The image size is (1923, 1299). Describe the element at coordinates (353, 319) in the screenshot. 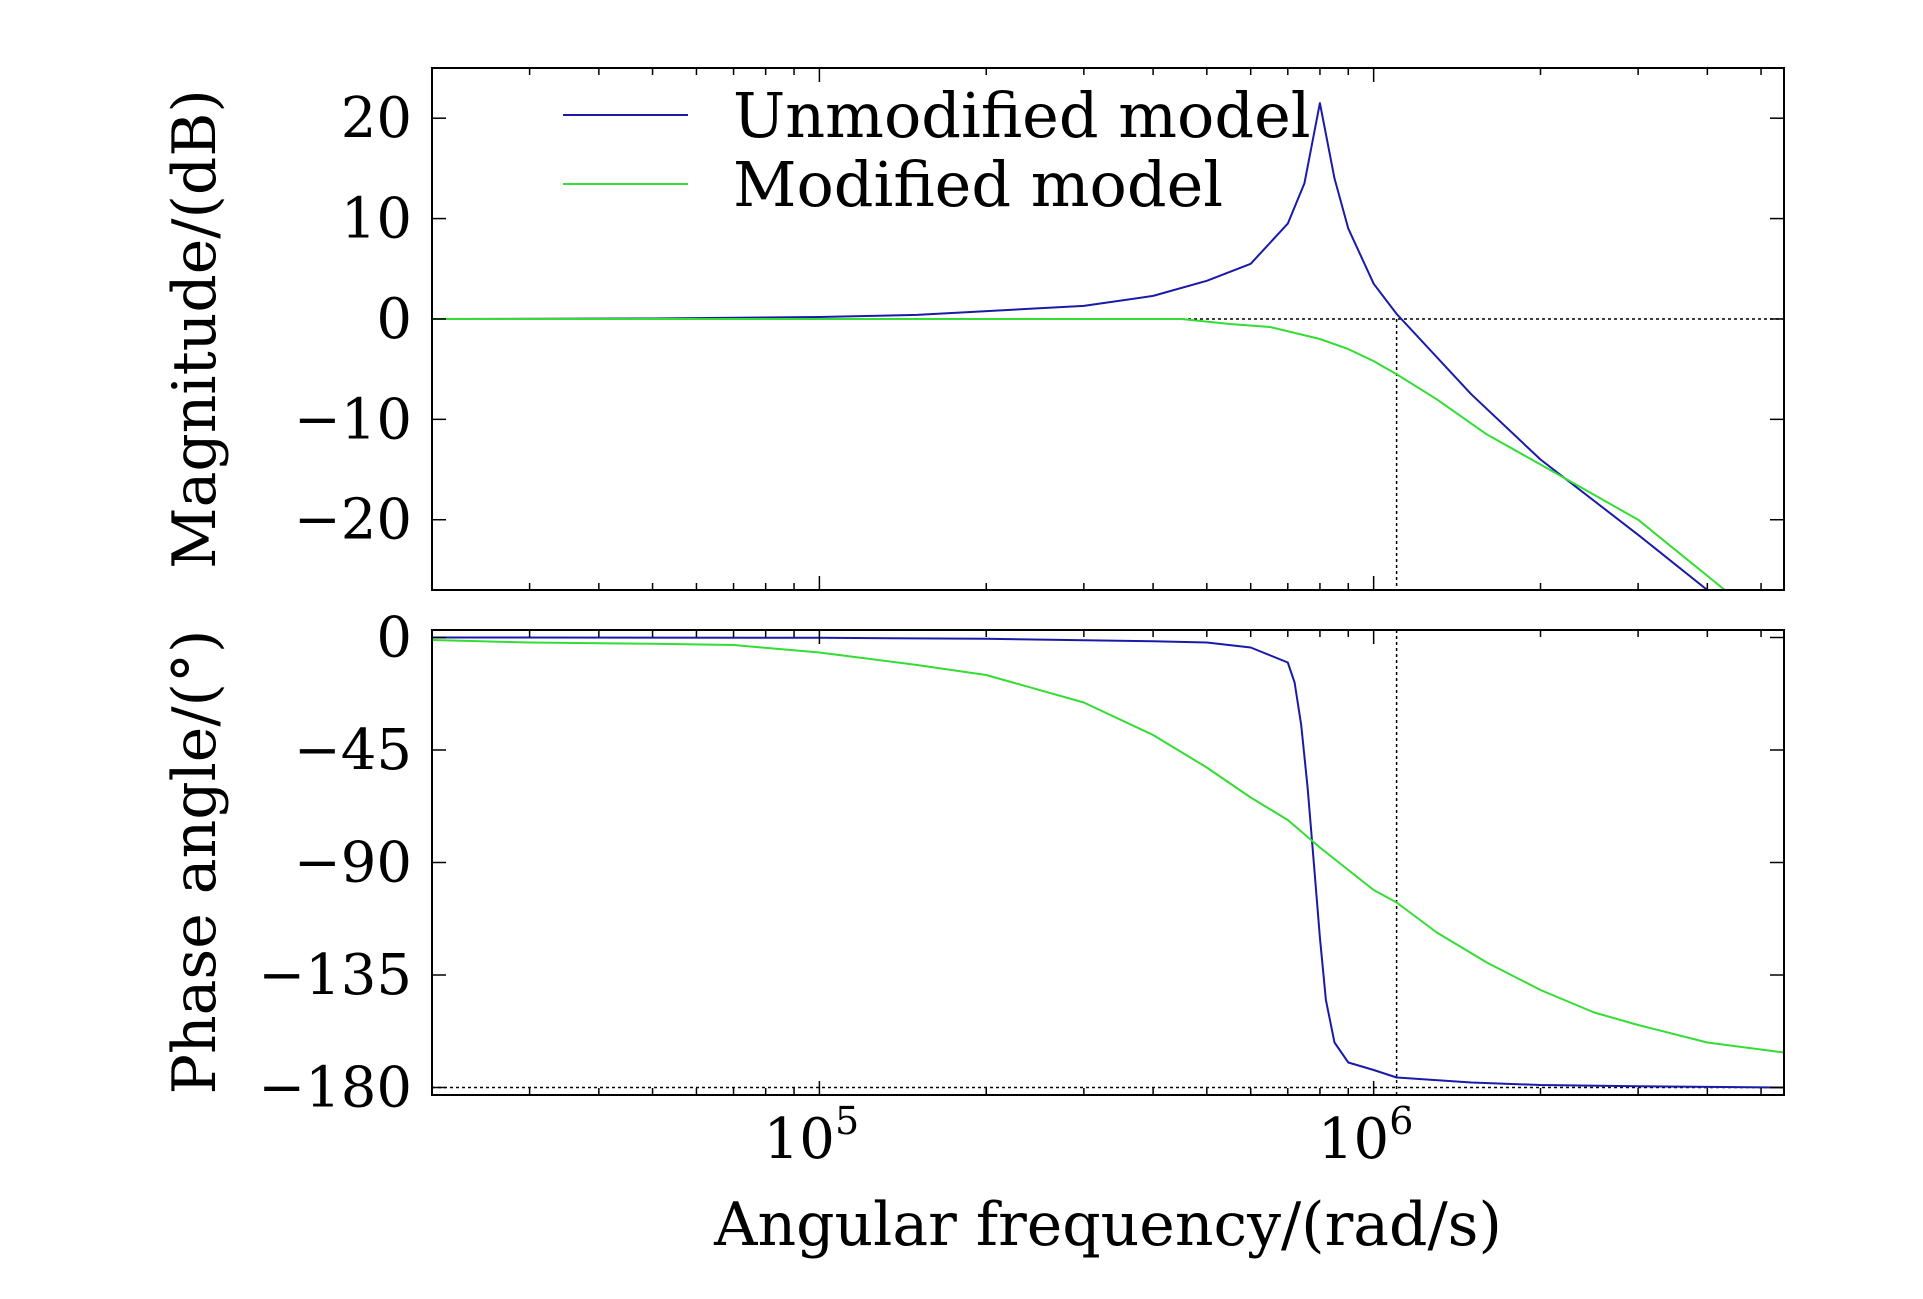

I see `magnitude-y-tick-labels: 20 10 0 −10 −20` at that location.